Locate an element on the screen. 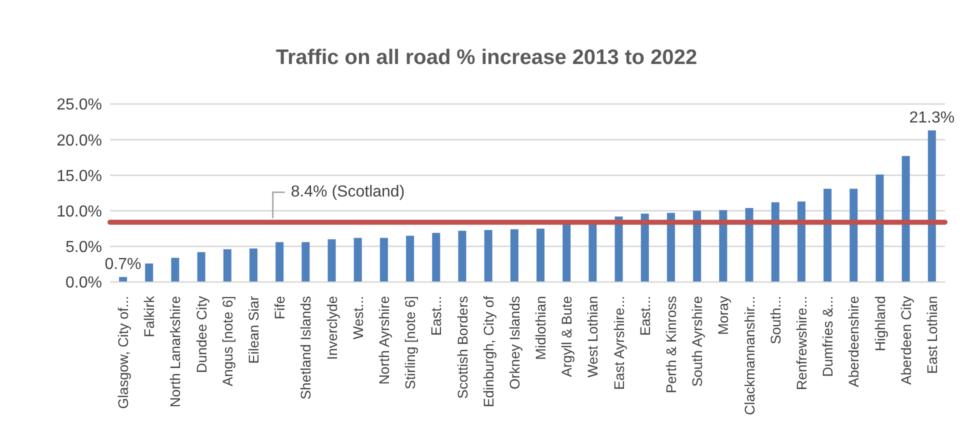  x-tick-label: North Ayrshire is located at coordinates (384, 340).